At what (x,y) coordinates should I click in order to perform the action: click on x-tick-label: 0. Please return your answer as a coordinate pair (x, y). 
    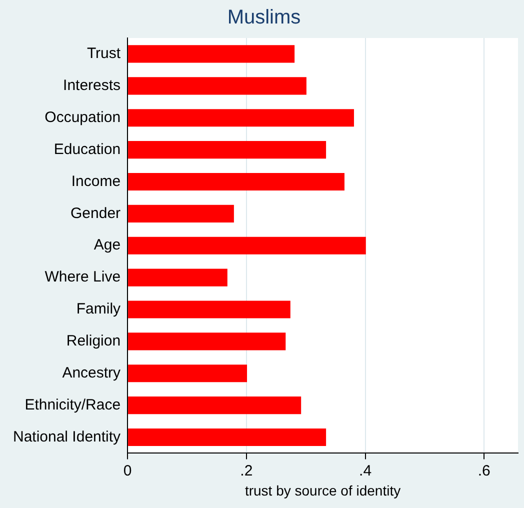
    Looking at the image, I should click on (127, 471).